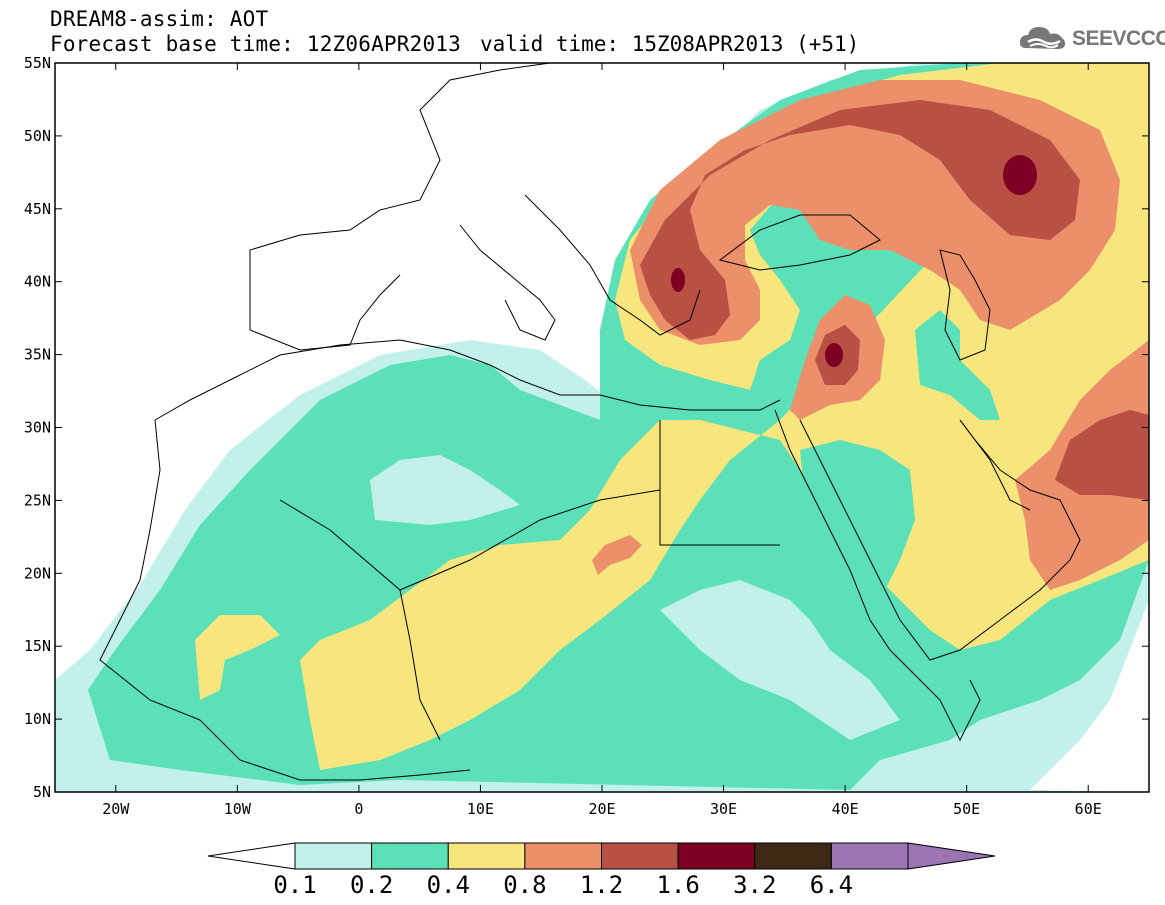 Image resolution: width=1165 pixels, height=905 pixels. What do you see at coordinates (37, 646) in the screenshot?
I see `lat-tick-label: 15N` at bounding box center [37, 646].